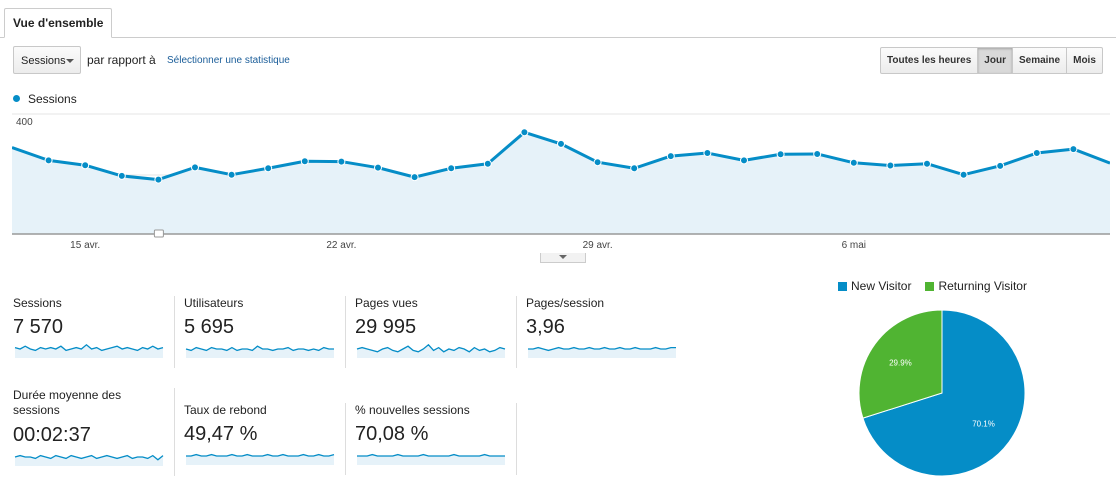 The height and width of the screenshot is (494, 1116). I want to click on metric-label: Pages/session, so click(565, 303).